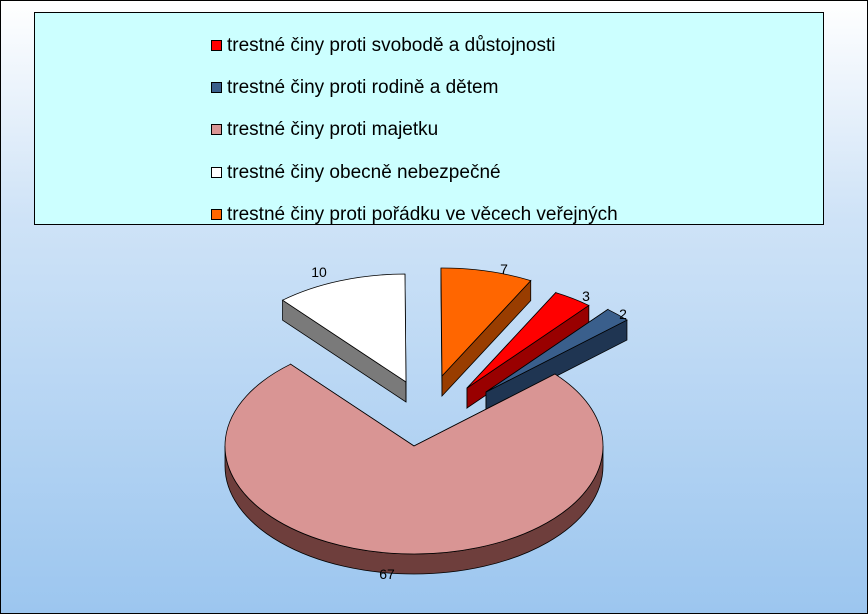 This screenshot has width=868, height=614. Describe the element at coordinates (333, 129) in the screenshot. I see `legend-label-majetek: trestné činy proti majetku` at that location.